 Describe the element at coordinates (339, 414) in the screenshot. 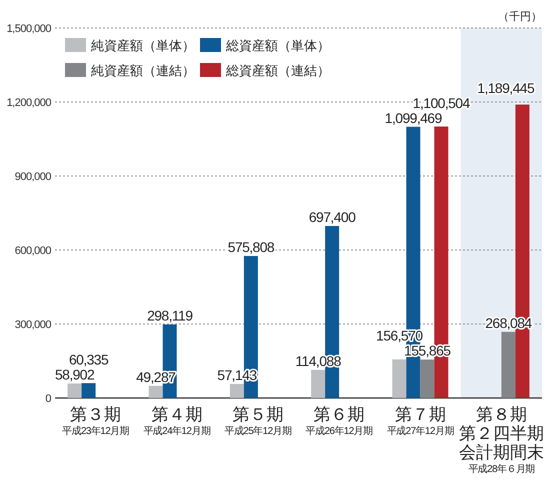

I see `x-tick-label: 第６期` at that location.